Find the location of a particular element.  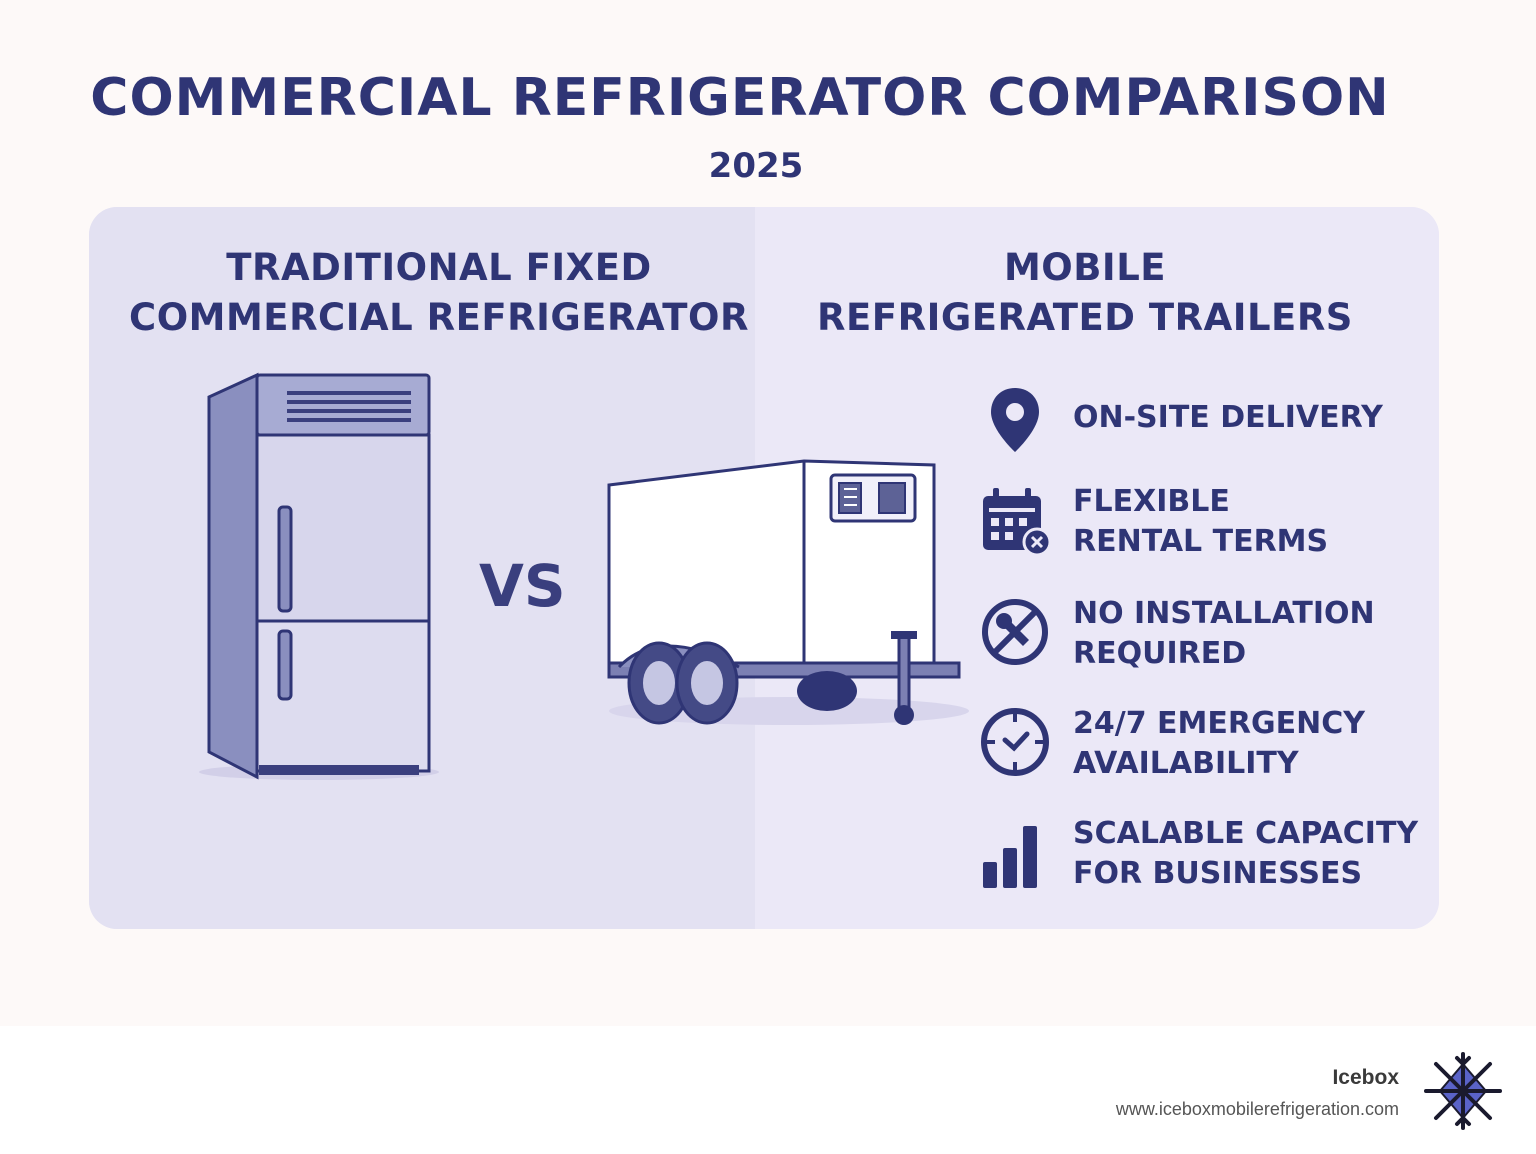

brand-name: Icebox is located at coordinates (1365, 1077).